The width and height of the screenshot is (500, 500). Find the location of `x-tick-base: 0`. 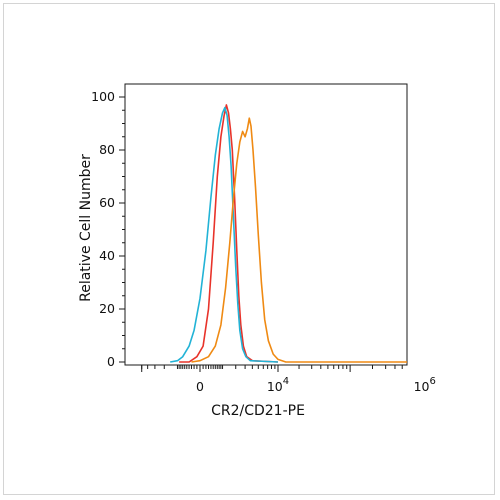

x-tick-base: 0 is located at coordinates (200, 386).